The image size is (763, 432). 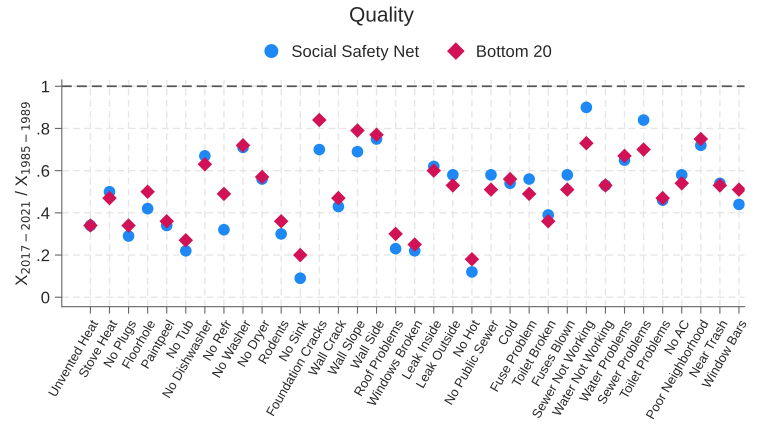 I want to click on y-tick-label: 0, so click(x=45, y=298).